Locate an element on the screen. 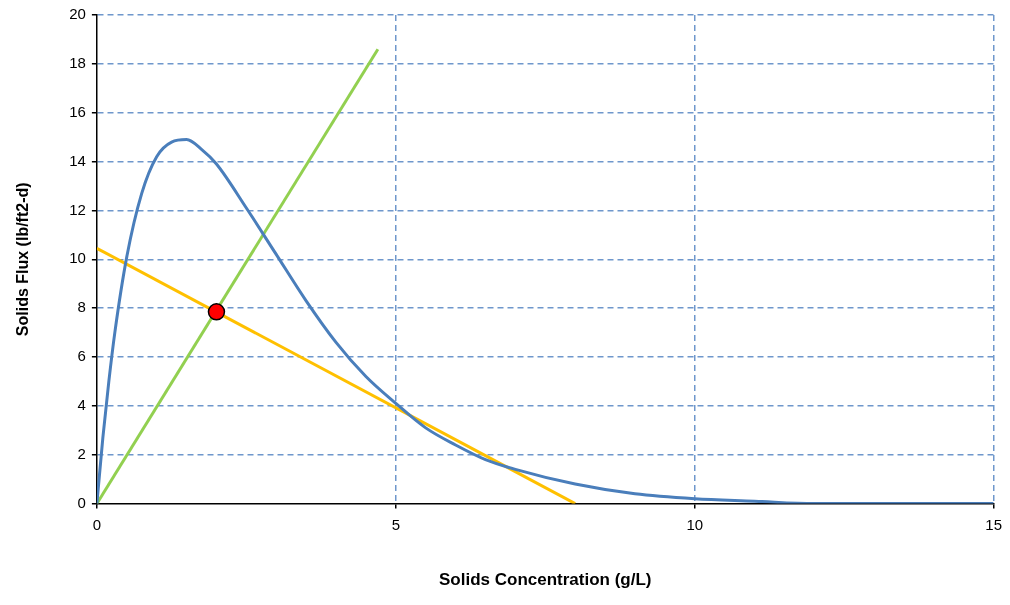  y-tick-label: 18 is located at coordinates (77, 62).